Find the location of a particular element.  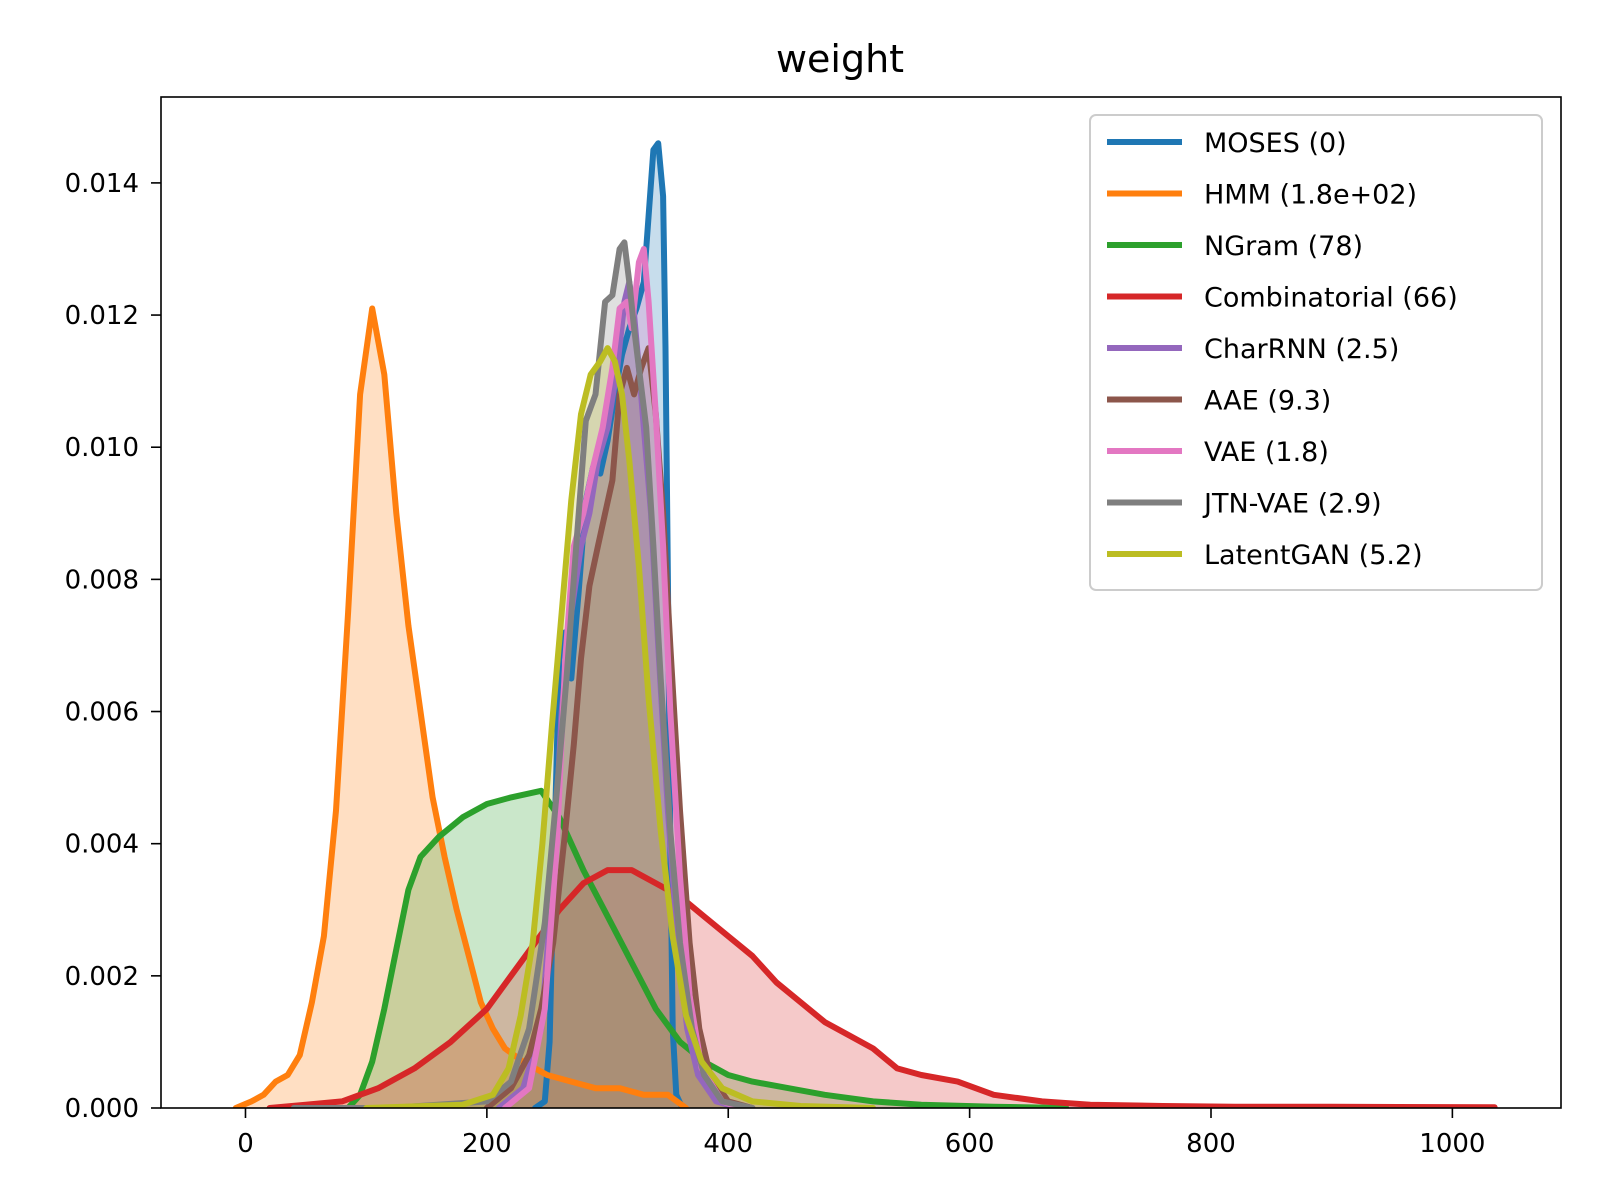

legend-label: NGram (78) is located at coordinates (1283, 246).